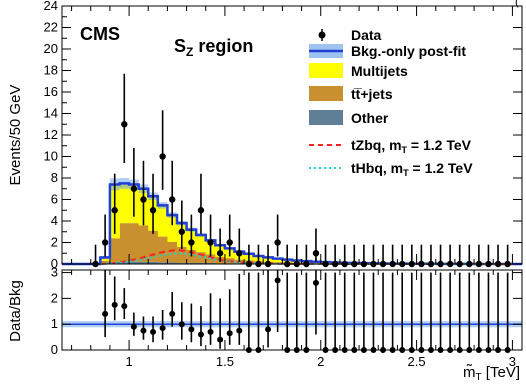 The image size is (526, 384). I want to click on cms-label: CMS, so click(100, 34).